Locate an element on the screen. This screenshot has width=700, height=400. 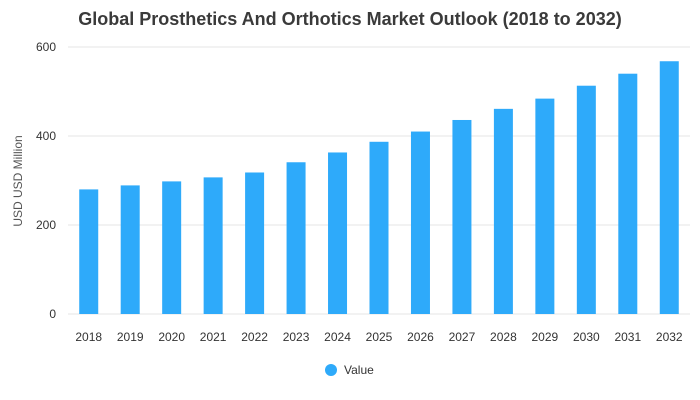
bar-2019 is located at coordinates (130, 249).